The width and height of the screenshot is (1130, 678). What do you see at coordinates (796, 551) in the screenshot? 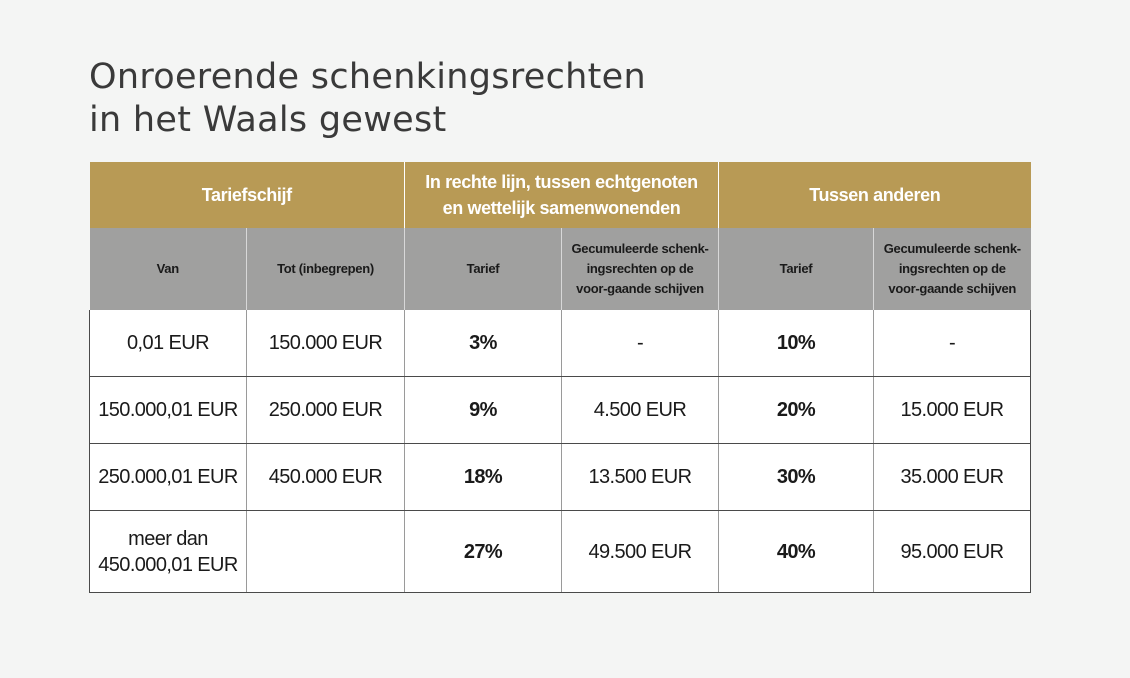
I see `cell-tarief-anderen: 40%` at bounding box center [796, 551].